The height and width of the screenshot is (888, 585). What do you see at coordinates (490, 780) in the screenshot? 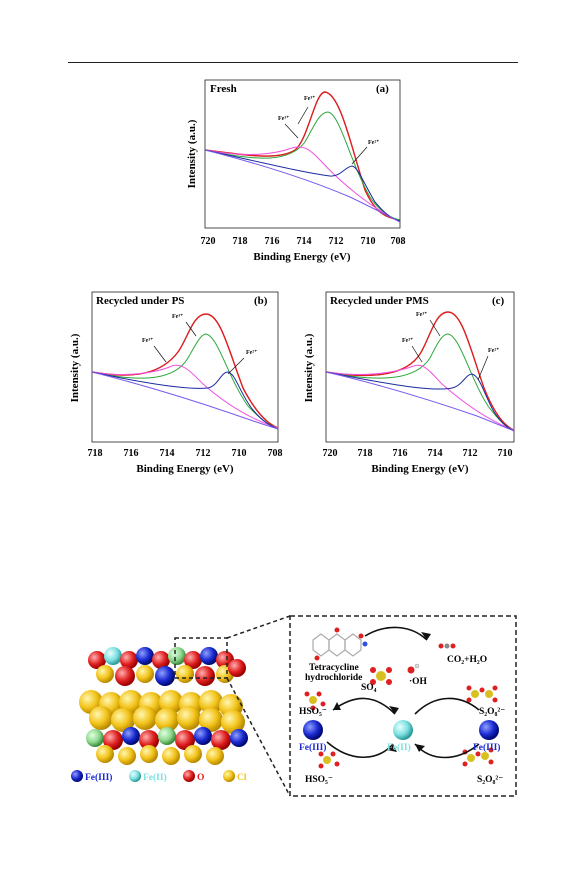
I see `label-s2o8-bottom: S₂O₈²⁻` at bounding box center [490, 780].